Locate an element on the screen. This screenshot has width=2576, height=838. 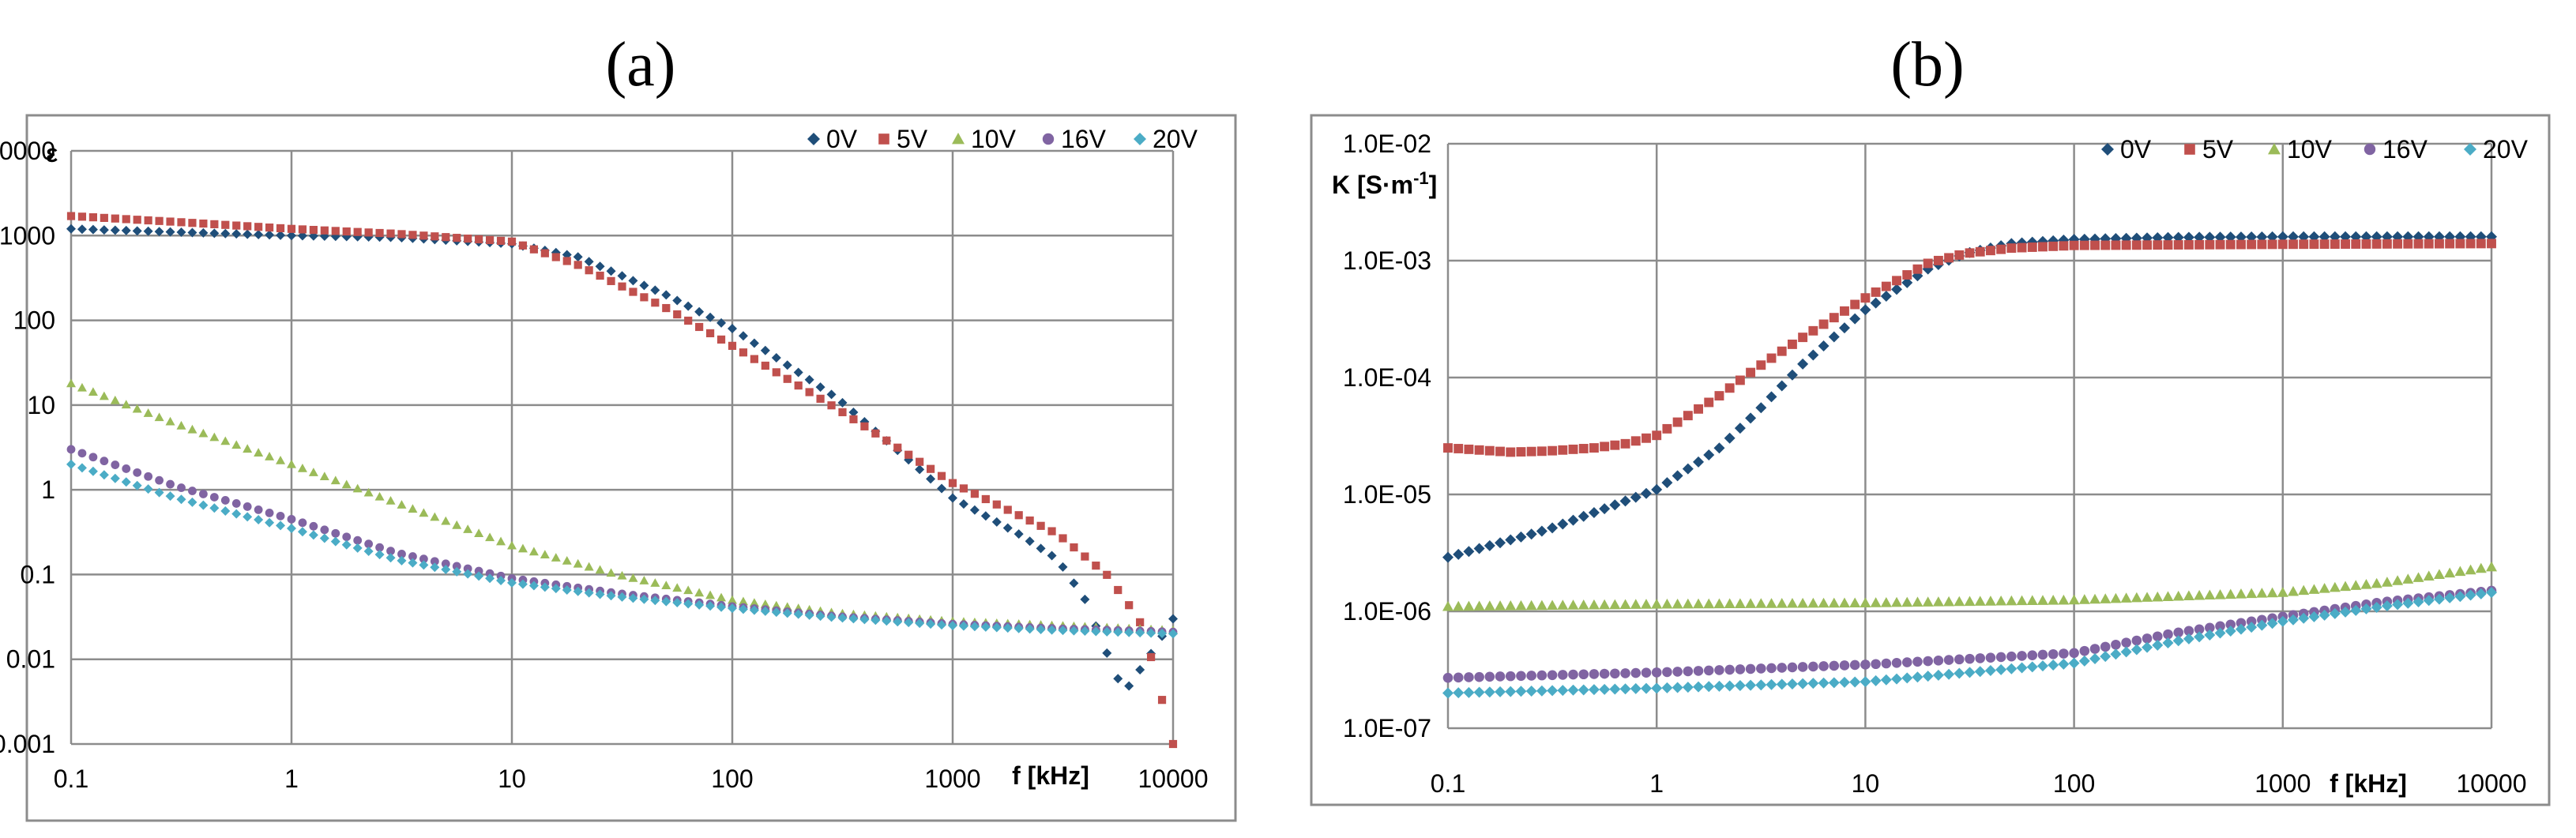
panel-a-x-tick-label: 100 is located at coordinates (732, 779).